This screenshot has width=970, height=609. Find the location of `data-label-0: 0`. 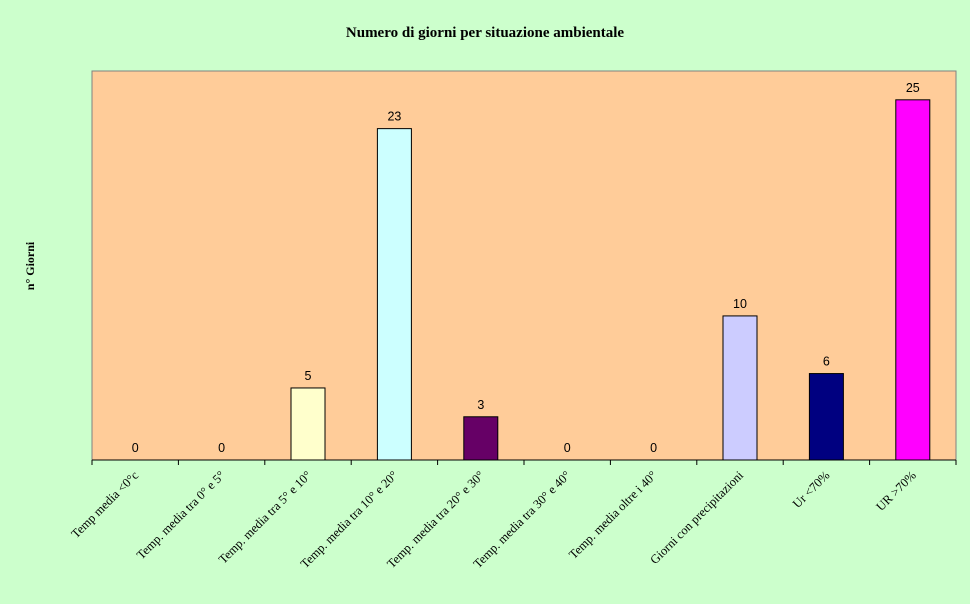

data-label-0: 0 is located at coordinates (135, 448).